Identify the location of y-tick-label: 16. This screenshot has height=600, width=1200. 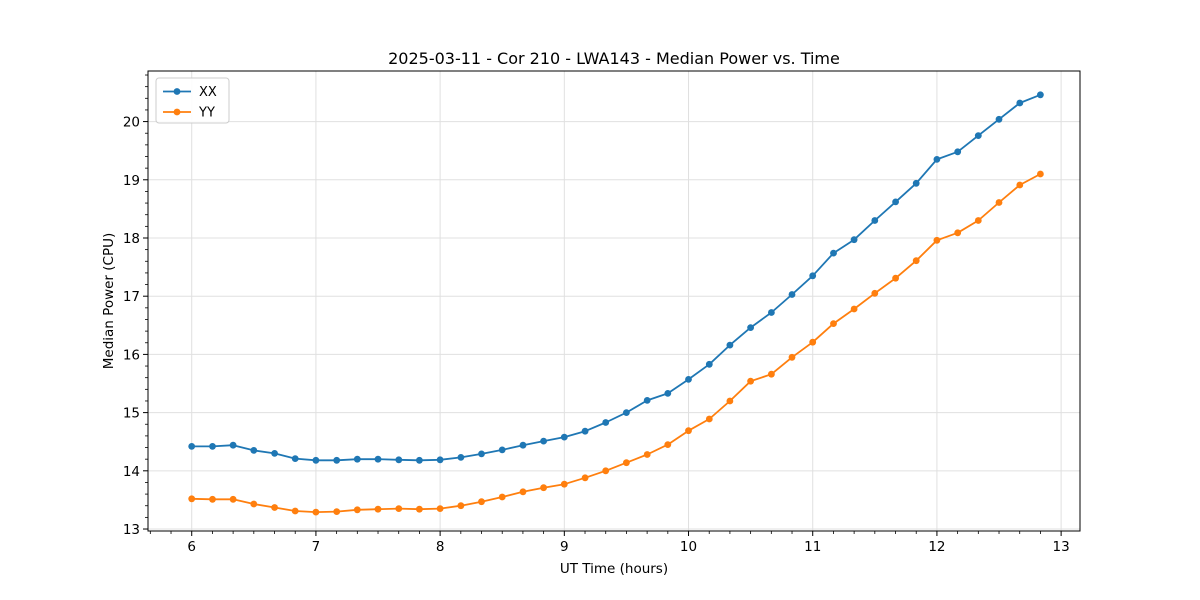
(131, 355).